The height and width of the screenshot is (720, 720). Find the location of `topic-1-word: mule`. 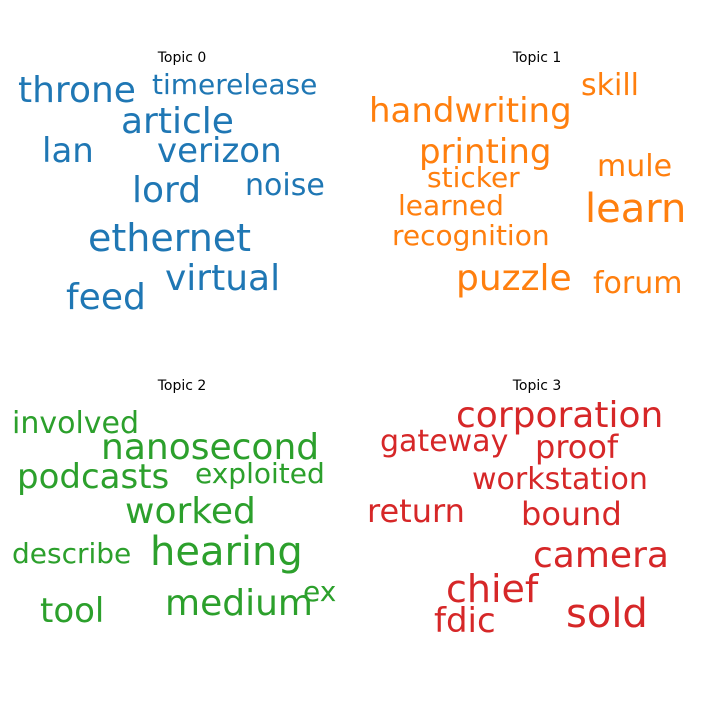

topic-1-word: mule is located at coordinates (635, 166).